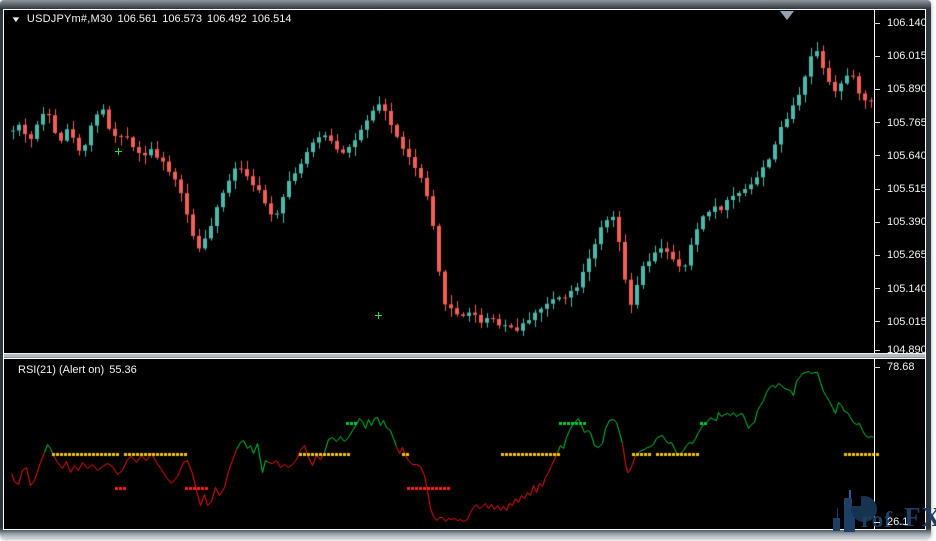  I want to click on ohlc-low: 106.492, so click(227, 19).